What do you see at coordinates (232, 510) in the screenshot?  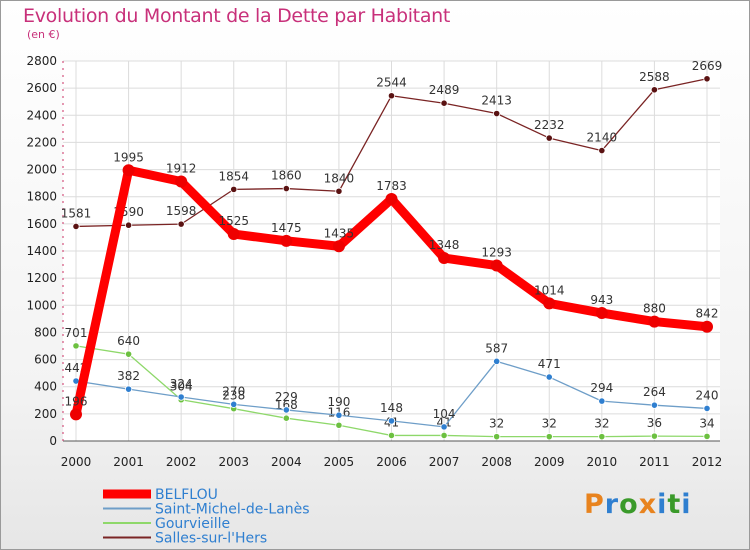 I see `legend-label: Saint-Michel-de-Lanès` at bounding box center [232, 510].